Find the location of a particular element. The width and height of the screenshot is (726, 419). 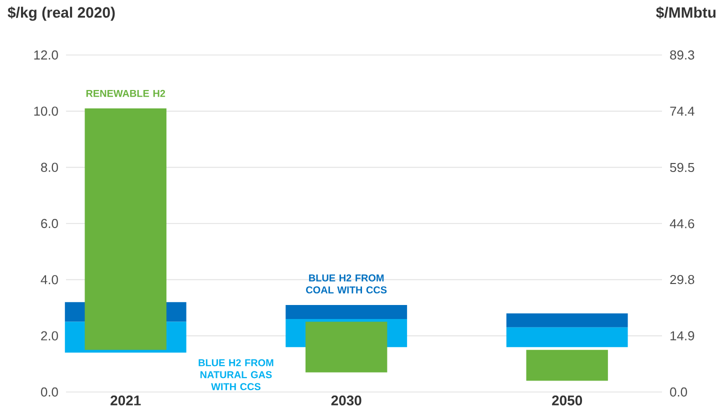

y-tick-label: 0.0 is located at coordinates (49, 392).